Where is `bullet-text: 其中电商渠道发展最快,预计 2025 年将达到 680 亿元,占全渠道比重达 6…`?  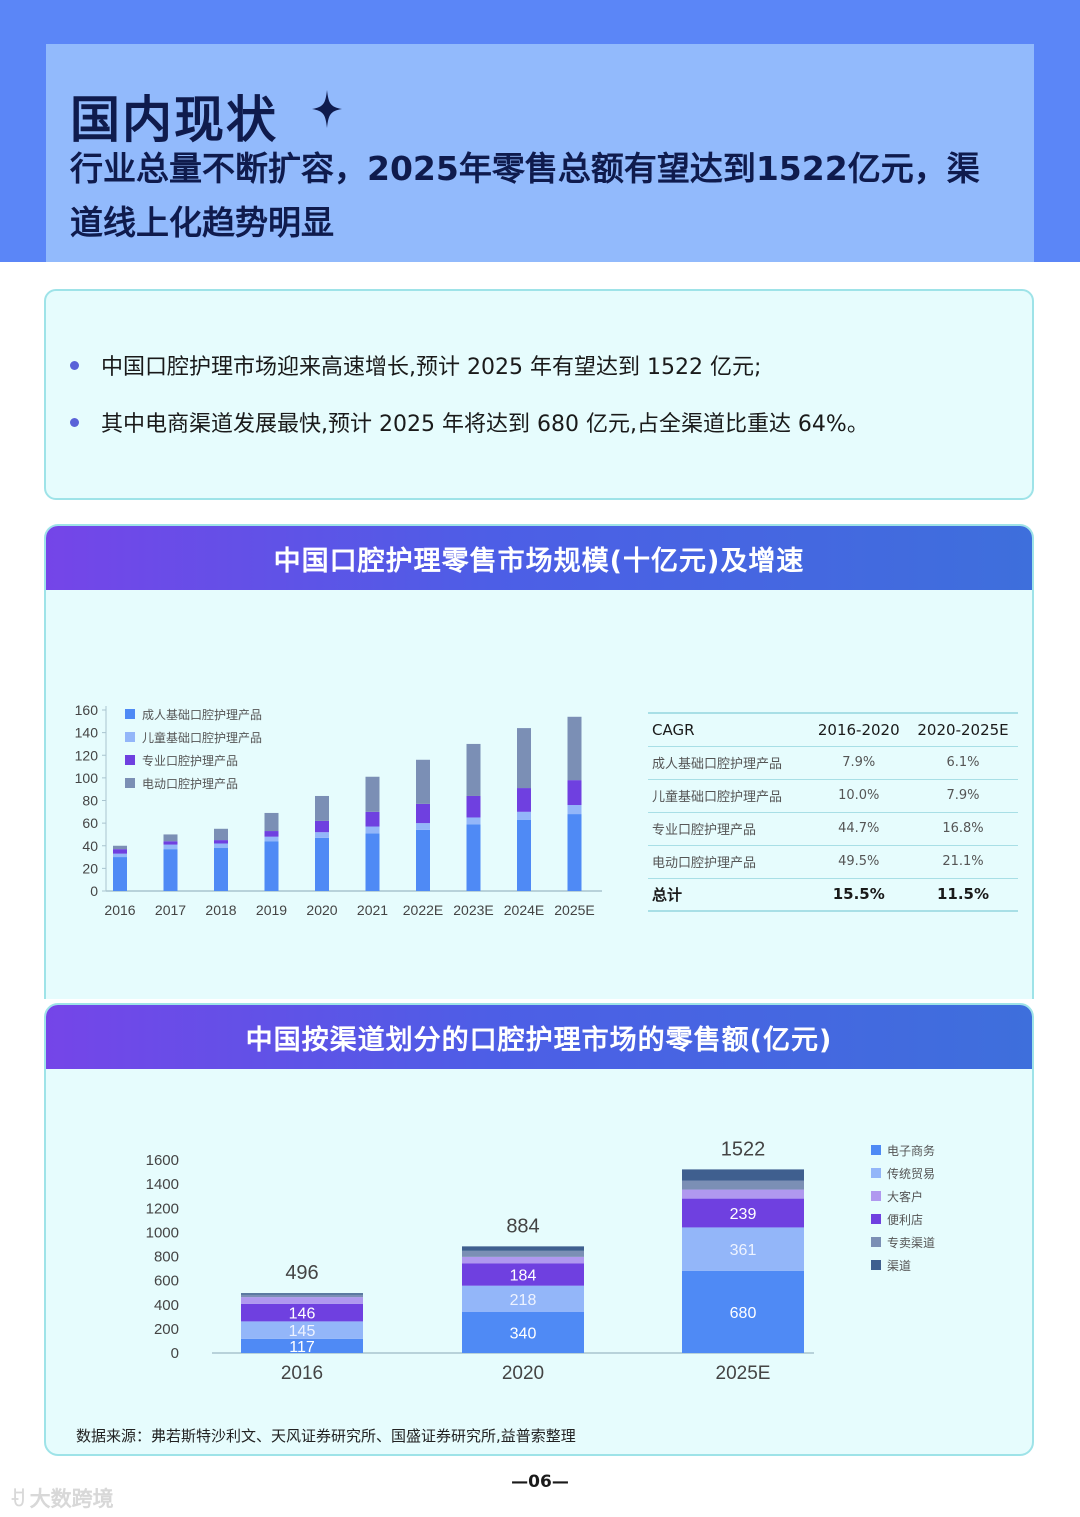
bullet-text: 其中电商渠道发展最快,预计 2025 年将达到 680 亿元,占全渠道比重达 6… is located at coordinates (485, 424).